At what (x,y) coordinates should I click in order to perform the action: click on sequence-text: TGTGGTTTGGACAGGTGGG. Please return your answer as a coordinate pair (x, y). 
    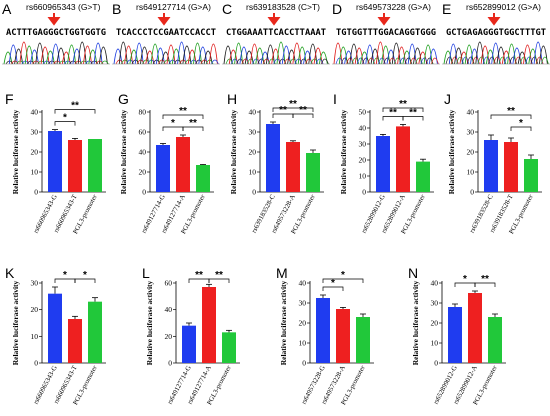
    Looking at the image, I should click on (386, 33).